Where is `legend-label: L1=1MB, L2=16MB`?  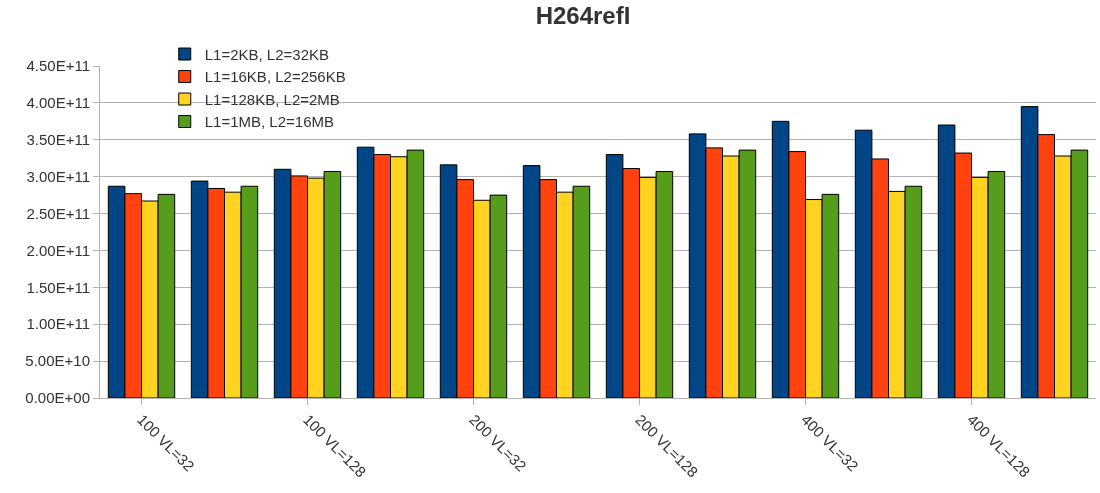 legend-label: L1=1MB, L2=16MB is located at coordinates (269, 122).